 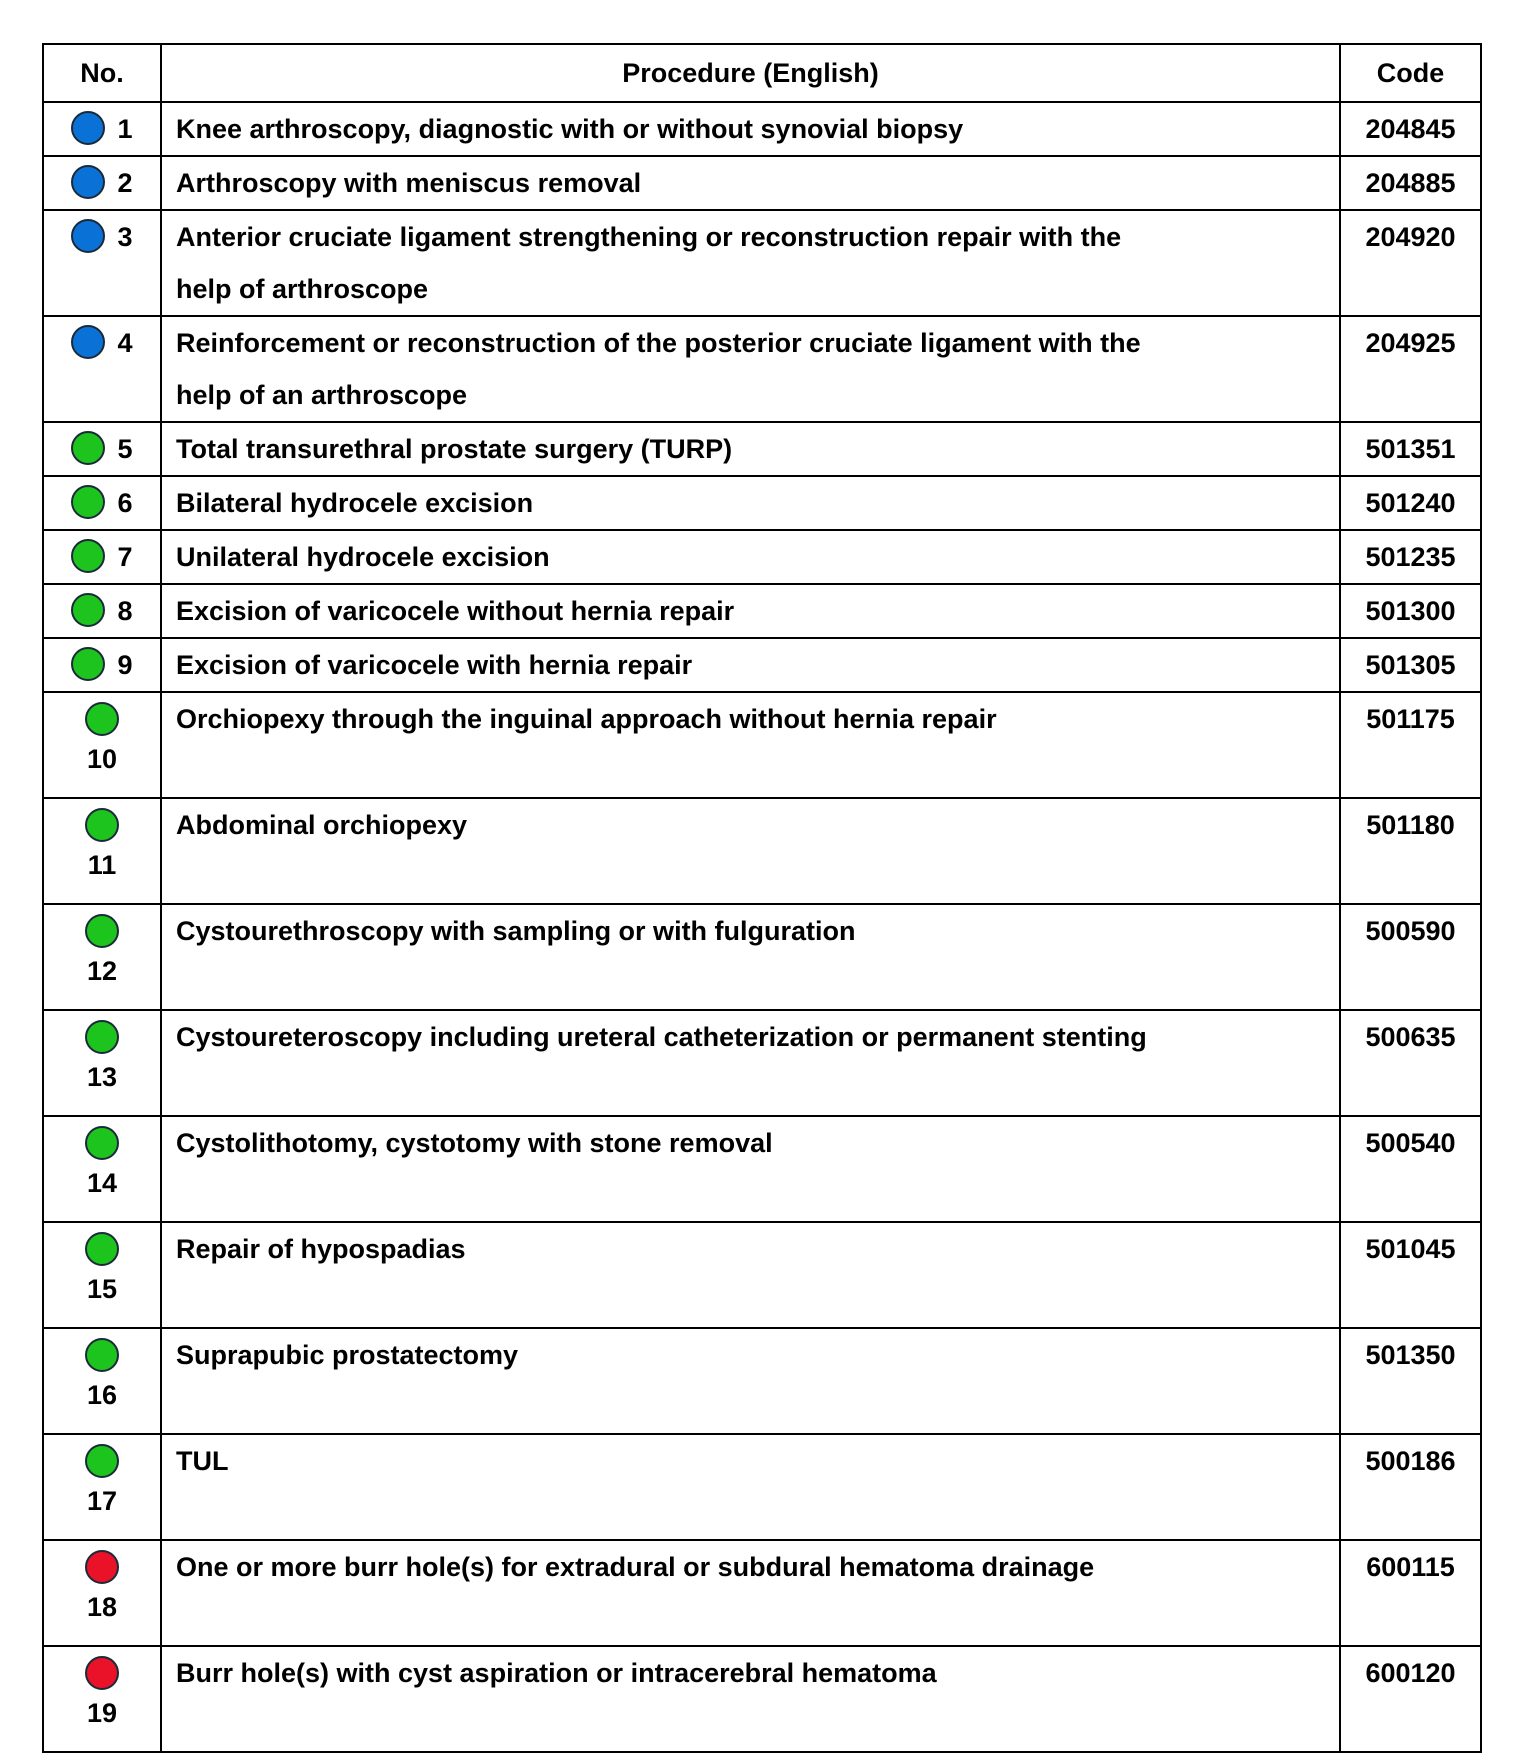 I want to click on row-number: 13, so click(x=102, y=1077).